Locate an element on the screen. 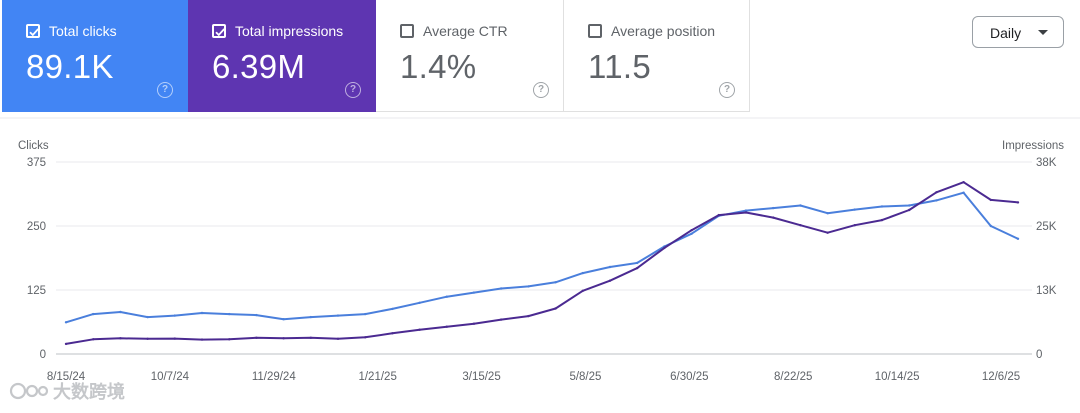  x-tick-label: 1/21/25 is located at coordinates (377, 377).